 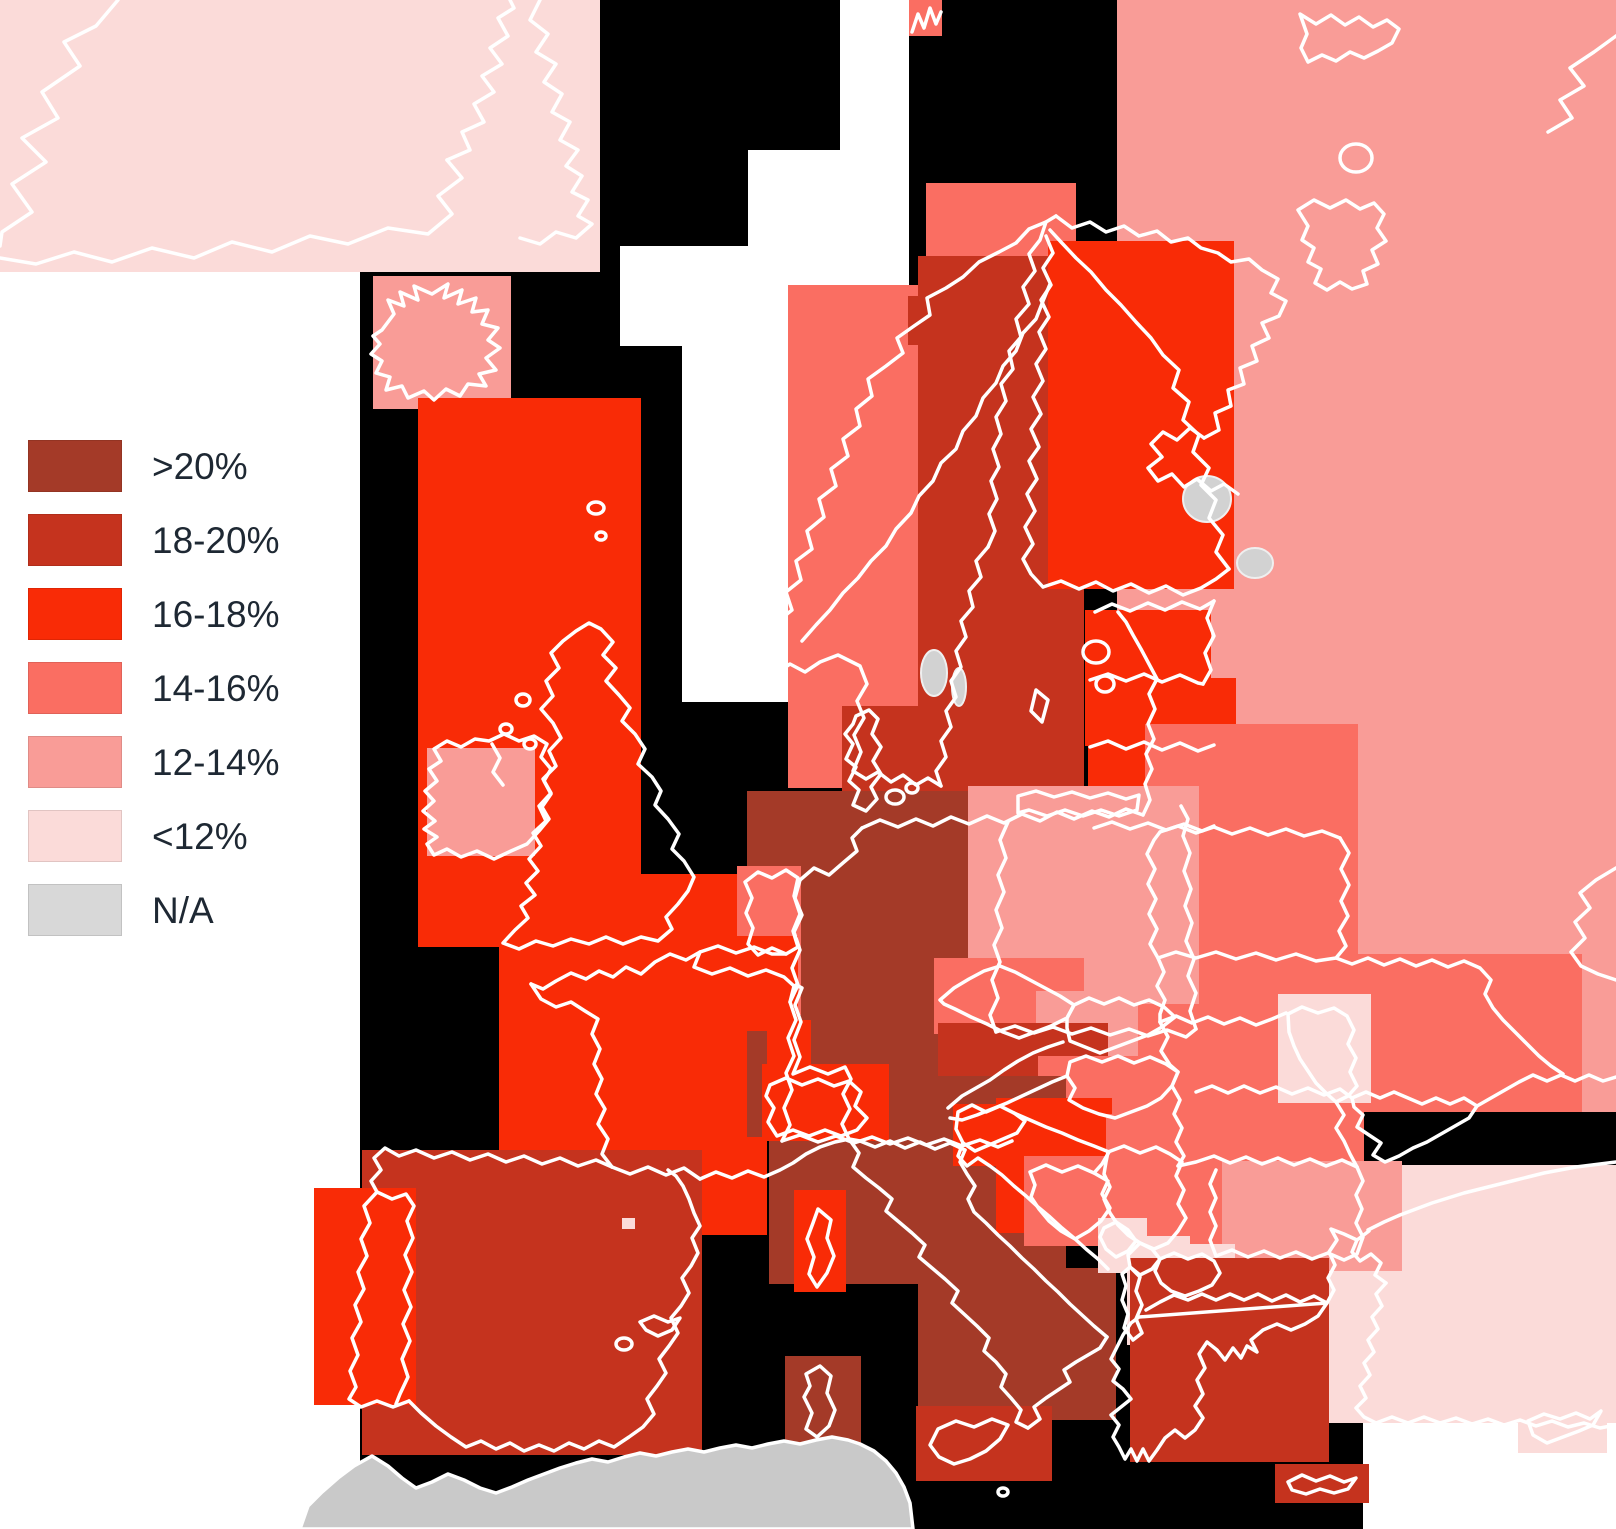 What do you see at coordinates (1039, 706) in the screenshot?
I see `coastline-gotland` at bounding box center [1039, 706].